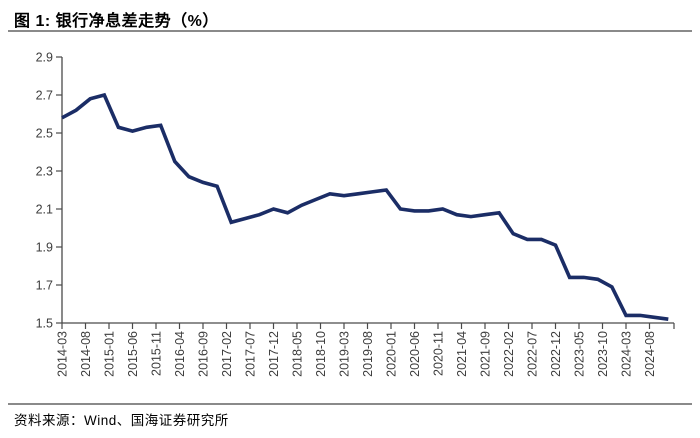  I want to click on x-tick-label: 2021-04, so click(462, 354).